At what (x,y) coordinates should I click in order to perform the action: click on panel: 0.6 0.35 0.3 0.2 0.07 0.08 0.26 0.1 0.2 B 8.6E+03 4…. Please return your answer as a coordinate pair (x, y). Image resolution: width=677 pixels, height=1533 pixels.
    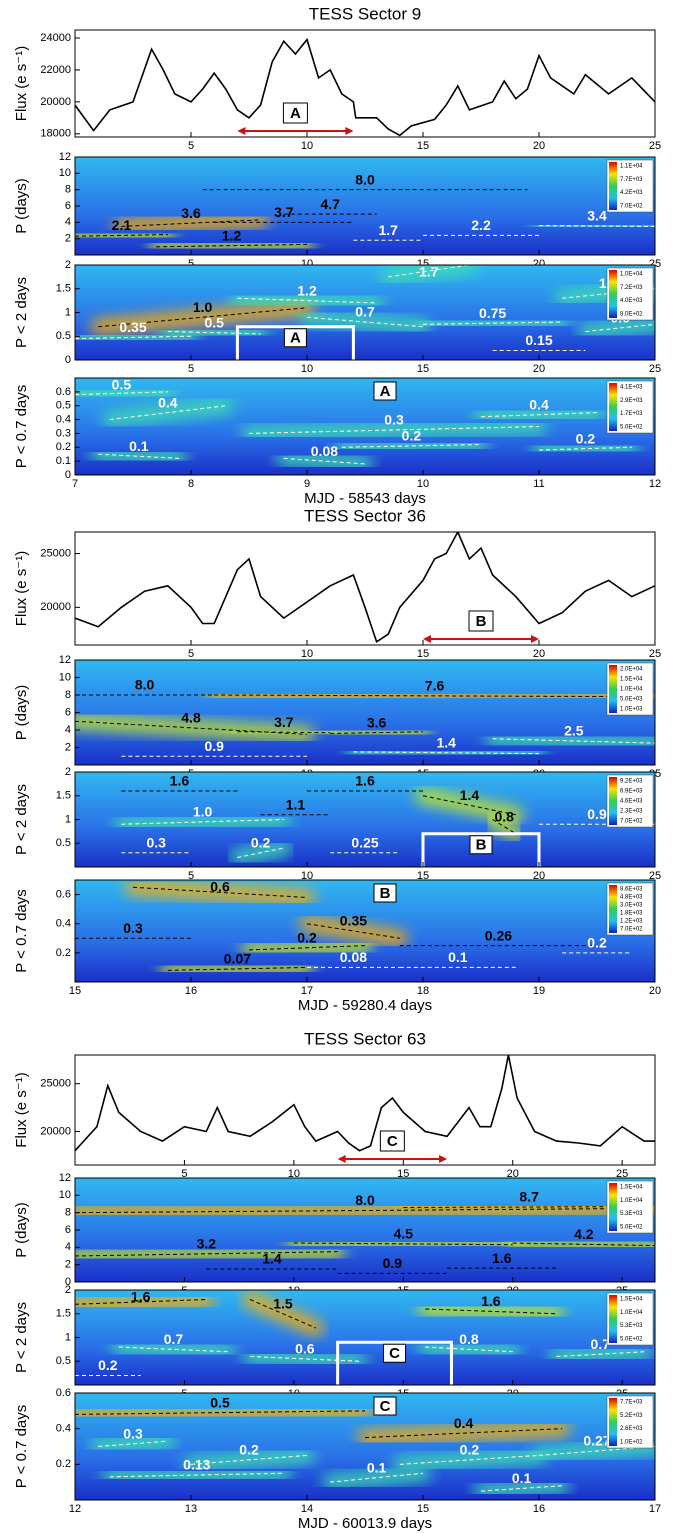
    Looking at the image, I should click on (337, 946).